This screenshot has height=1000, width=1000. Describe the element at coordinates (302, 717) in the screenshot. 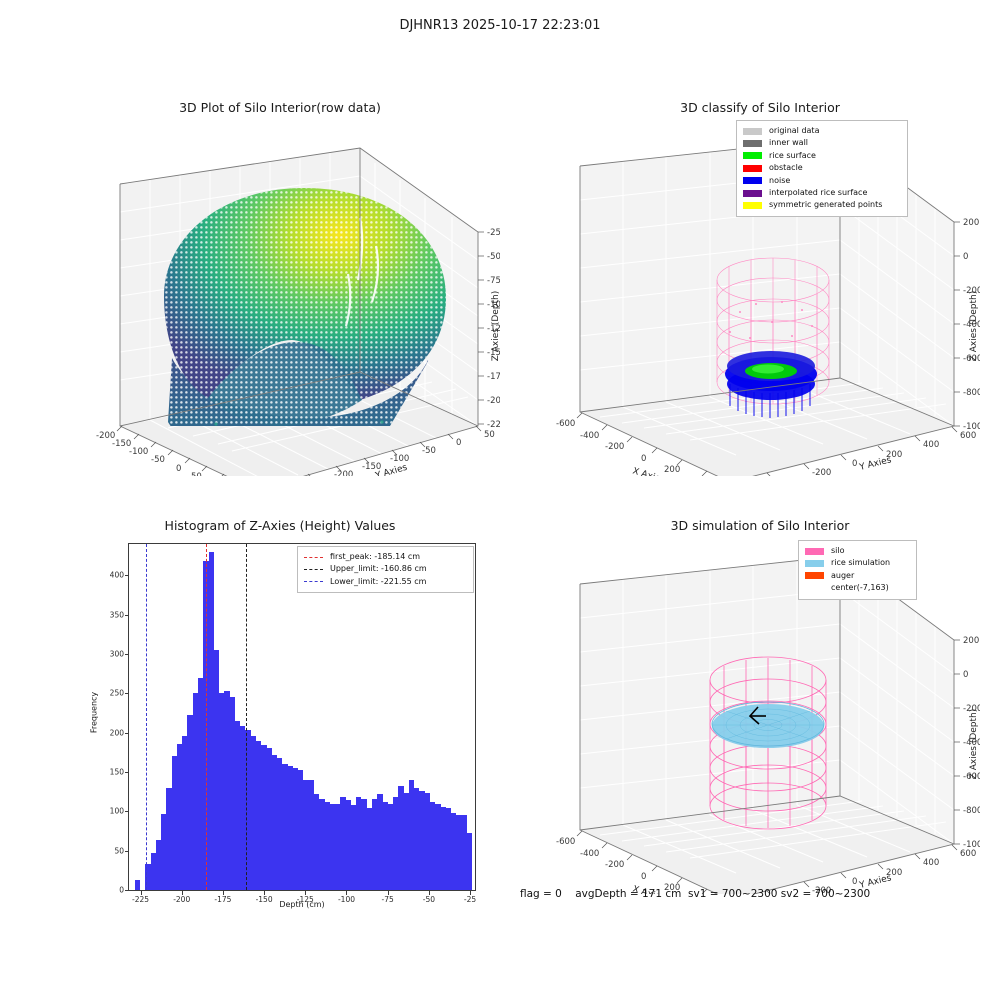

I see `histogram-bars` at that location.